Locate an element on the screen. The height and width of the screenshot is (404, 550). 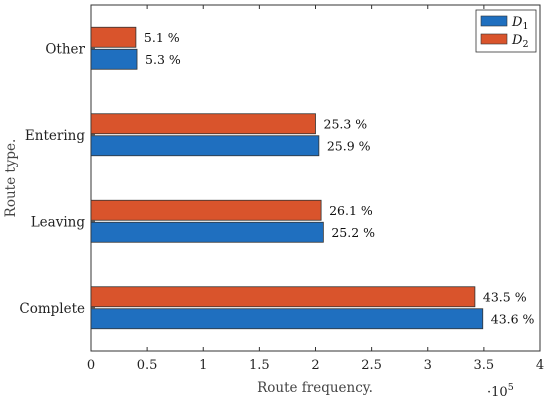
x-tick-label: 1.5 is located at coordinates (259, 365).